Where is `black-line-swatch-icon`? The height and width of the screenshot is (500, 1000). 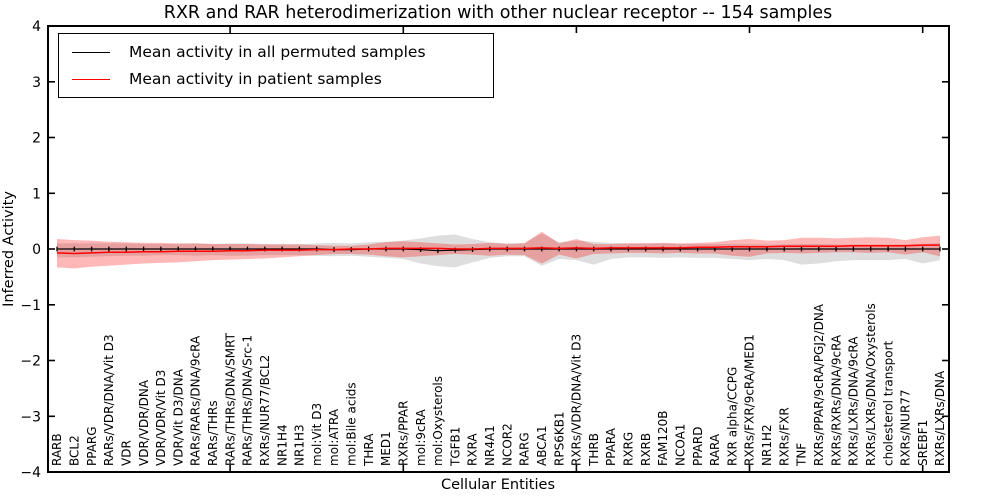 black-line-swatch-icon is located at coordinates (91, 52).